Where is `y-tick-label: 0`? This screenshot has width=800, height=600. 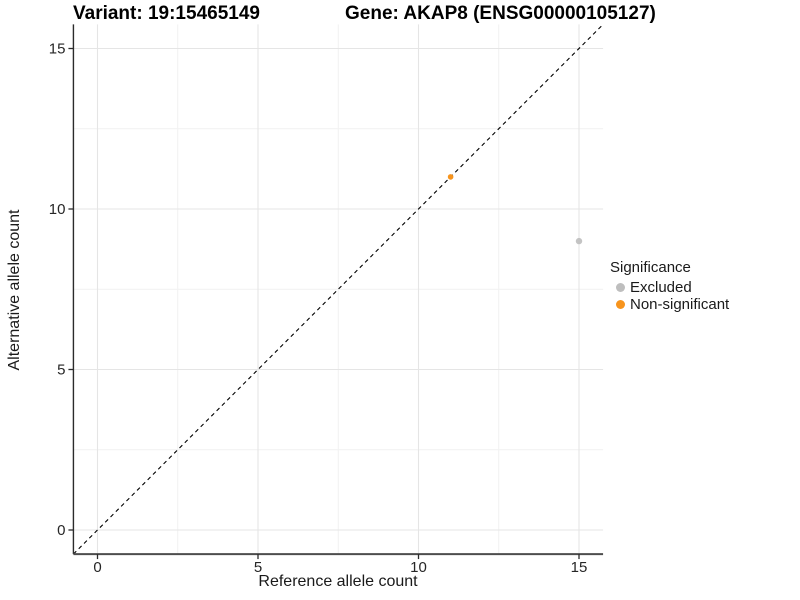
y-tick-label: 0 is located at coordinates (61, 530).